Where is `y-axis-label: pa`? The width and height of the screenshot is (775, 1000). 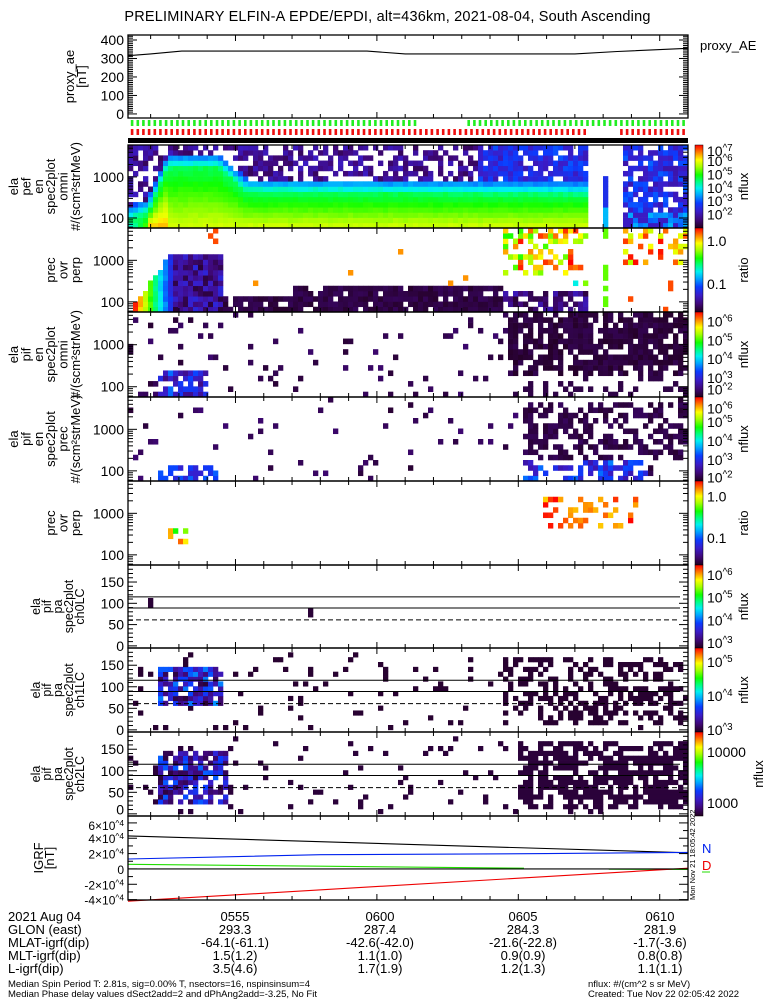
y-axis-label: pa is located at coordinates (58, 607).